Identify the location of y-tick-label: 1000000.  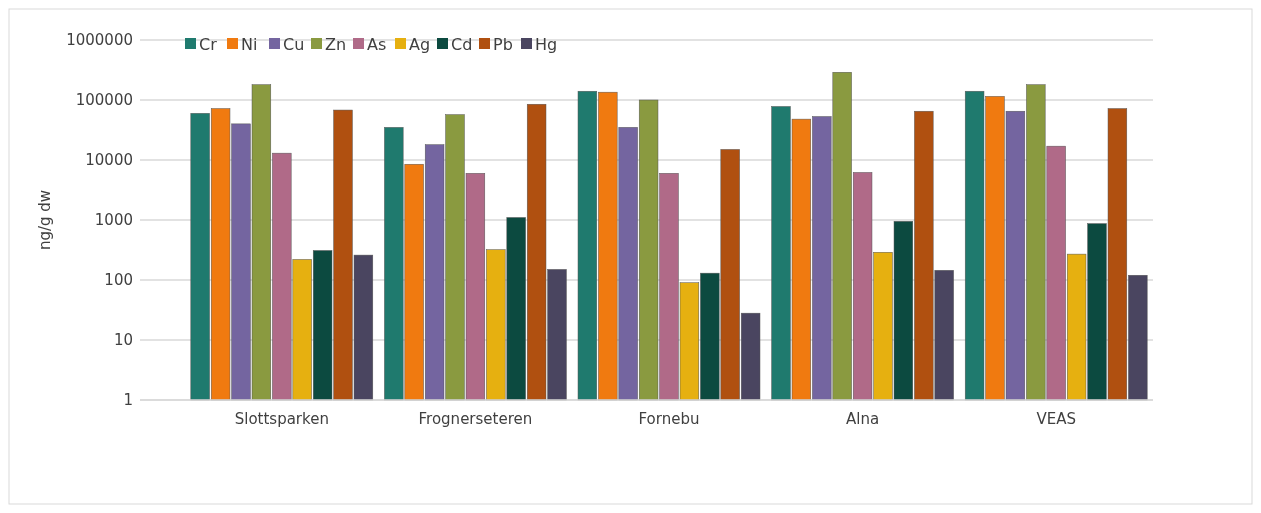
(99, 40).